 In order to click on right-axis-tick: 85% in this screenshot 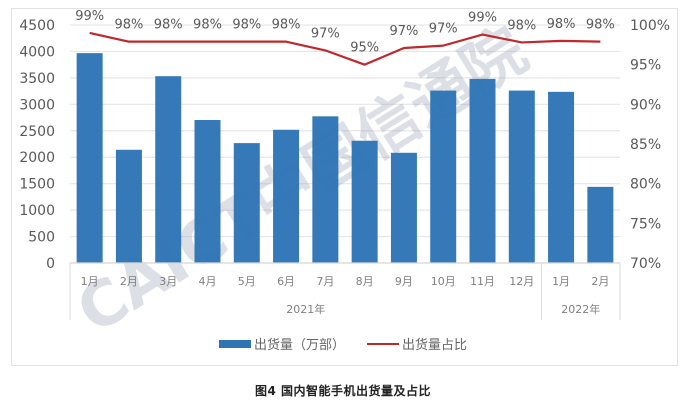, I will do `click(645, 145)`.